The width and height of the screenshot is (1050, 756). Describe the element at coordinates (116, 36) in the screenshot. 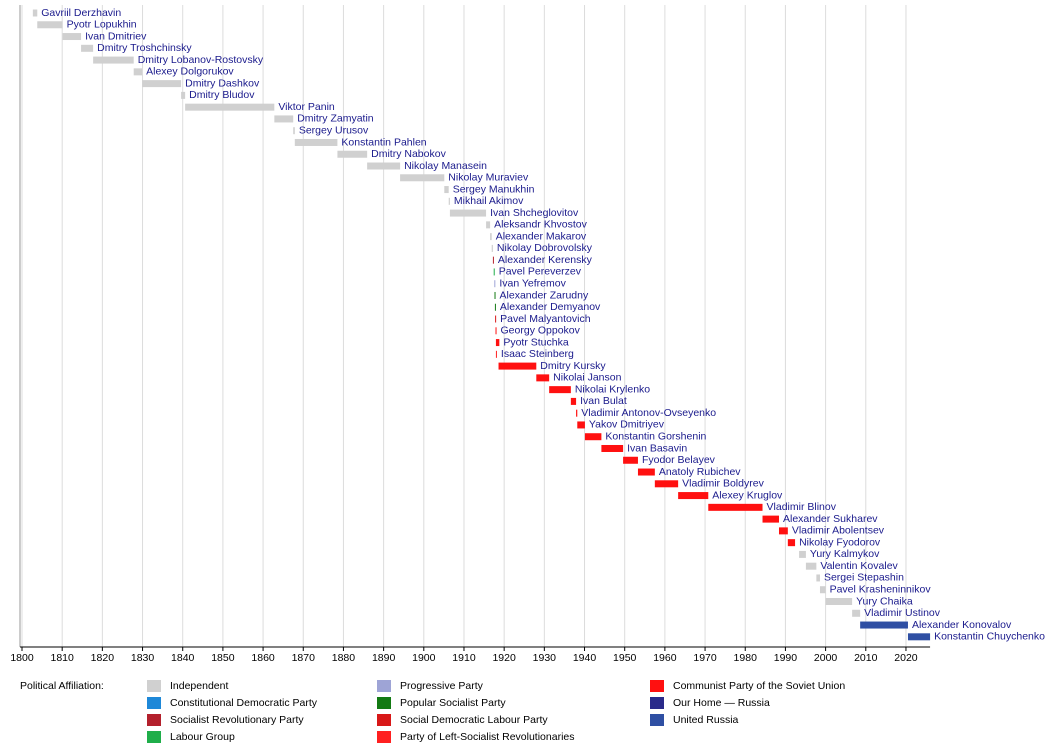

I see `minister-name: Ivan Dmitriev` at that location.